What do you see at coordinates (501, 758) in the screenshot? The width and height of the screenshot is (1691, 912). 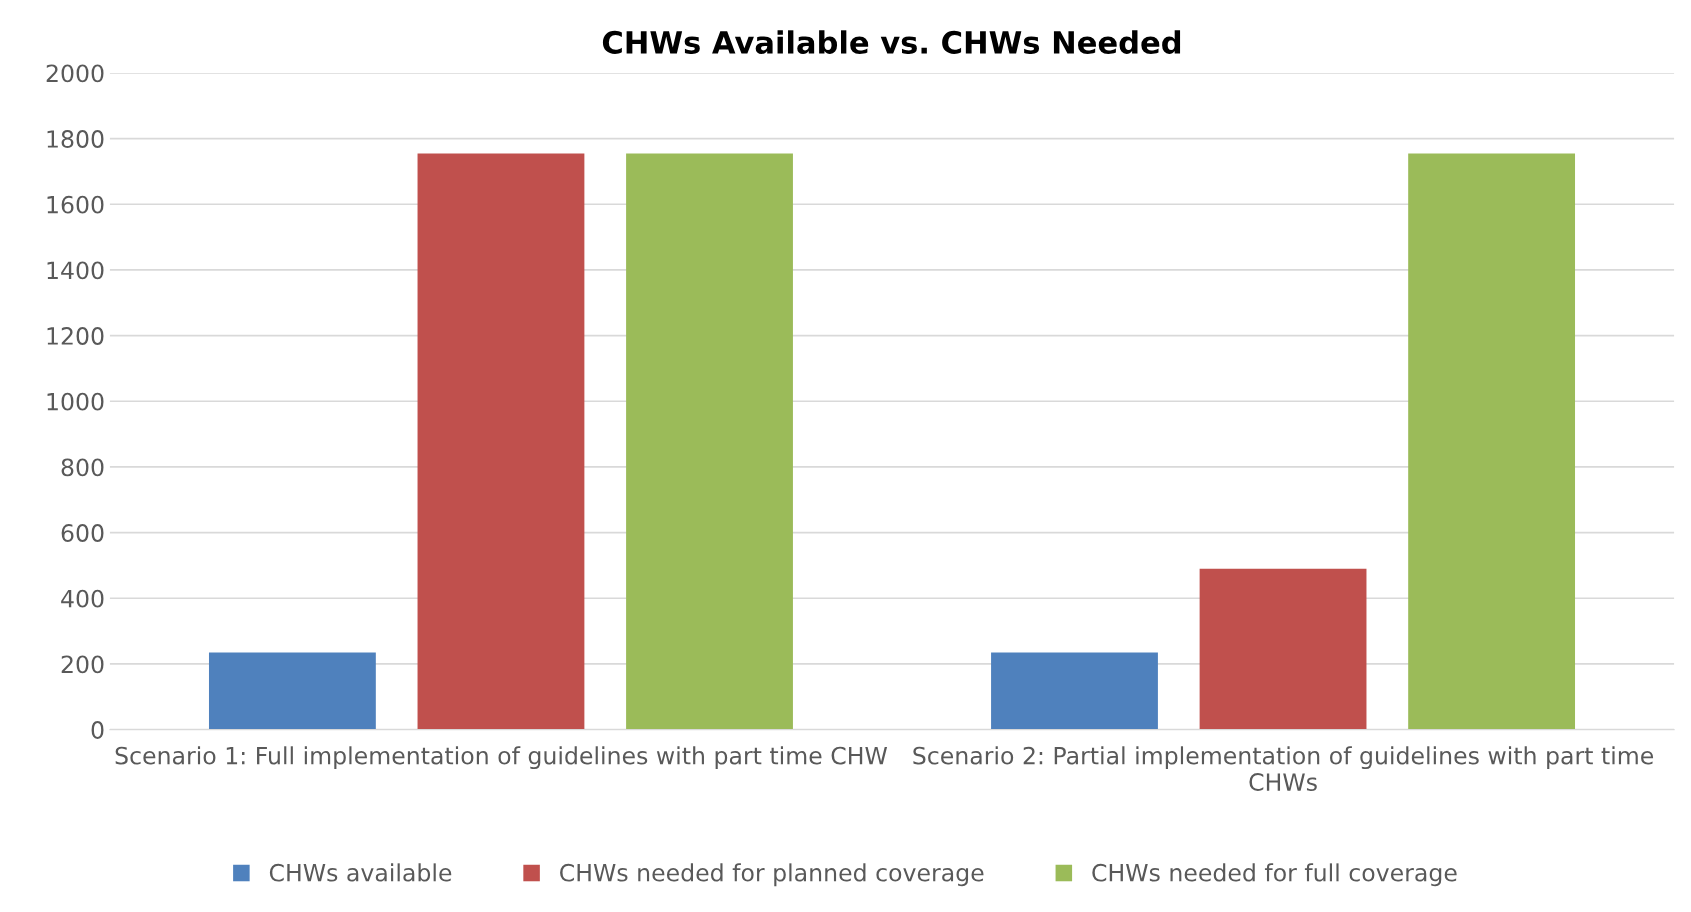 I see `x-tick-label: Scenario 1: Full implementation of guidelines with part time CHW` at bounding box center [501, 758].